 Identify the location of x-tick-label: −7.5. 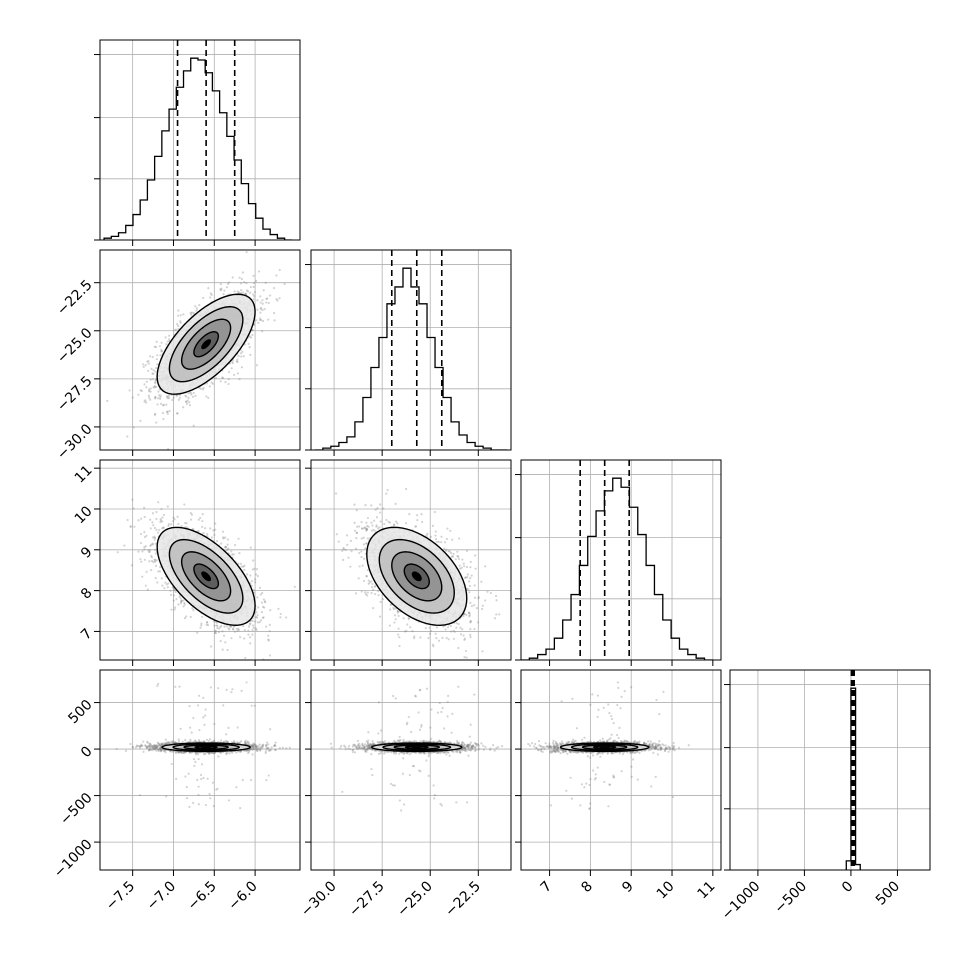
(120, 895).